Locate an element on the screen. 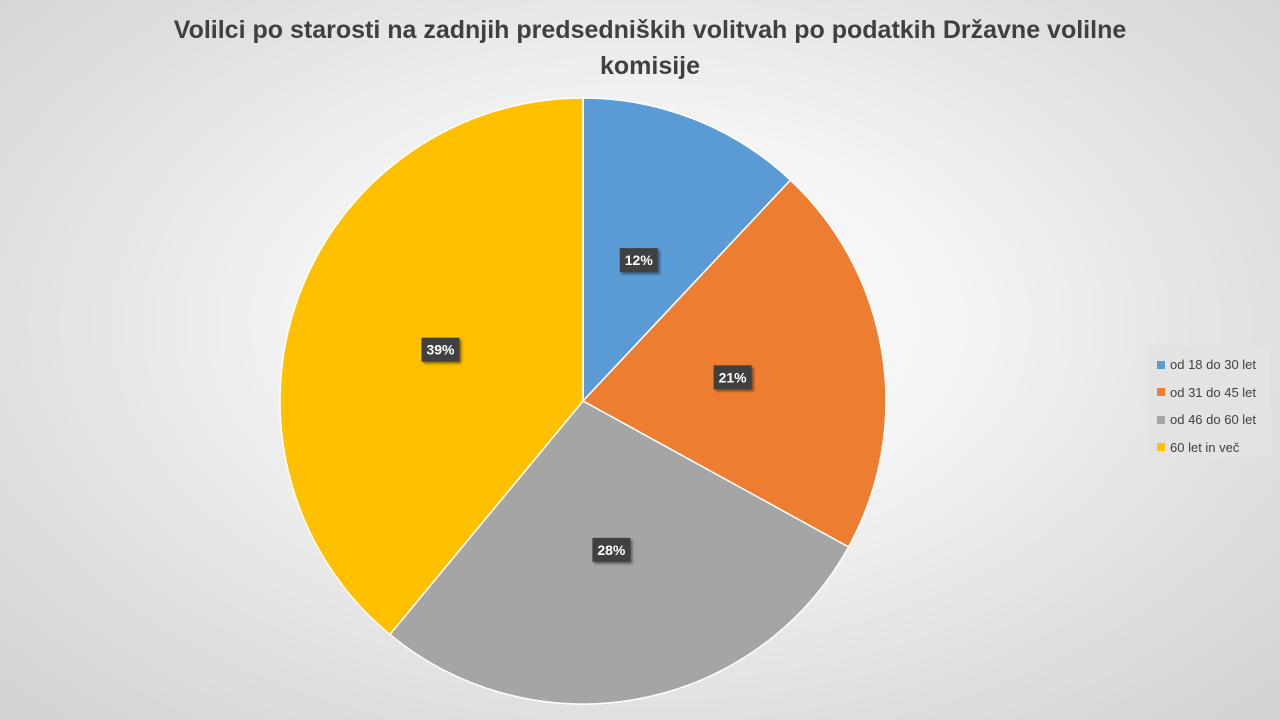 This screenshot has height=720, width=1280. data-label: 39% is located at coordinates (440, 349).